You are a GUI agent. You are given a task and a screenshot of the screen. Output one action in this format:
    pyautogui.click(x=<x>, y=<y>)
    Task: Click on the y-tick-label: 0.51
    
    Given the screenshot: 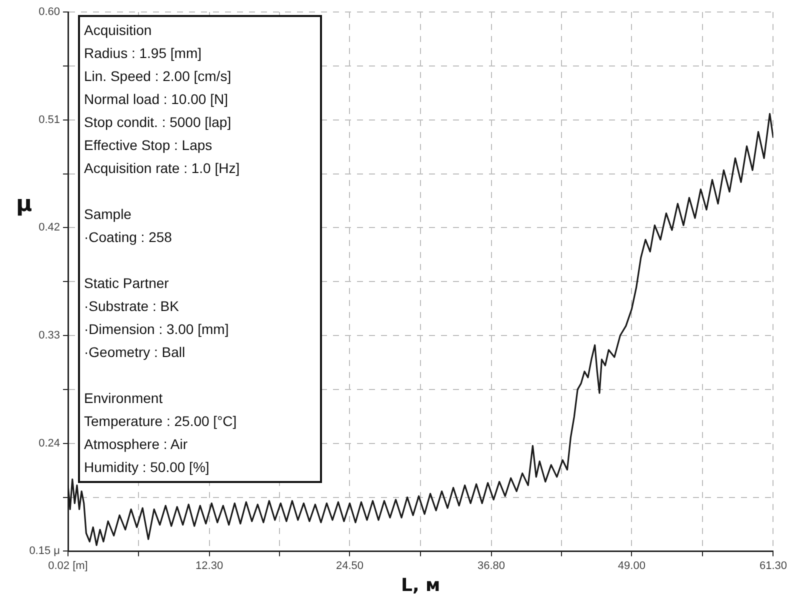 What is the action you would take?
    pyautogui.click(x=49, y=120)
    